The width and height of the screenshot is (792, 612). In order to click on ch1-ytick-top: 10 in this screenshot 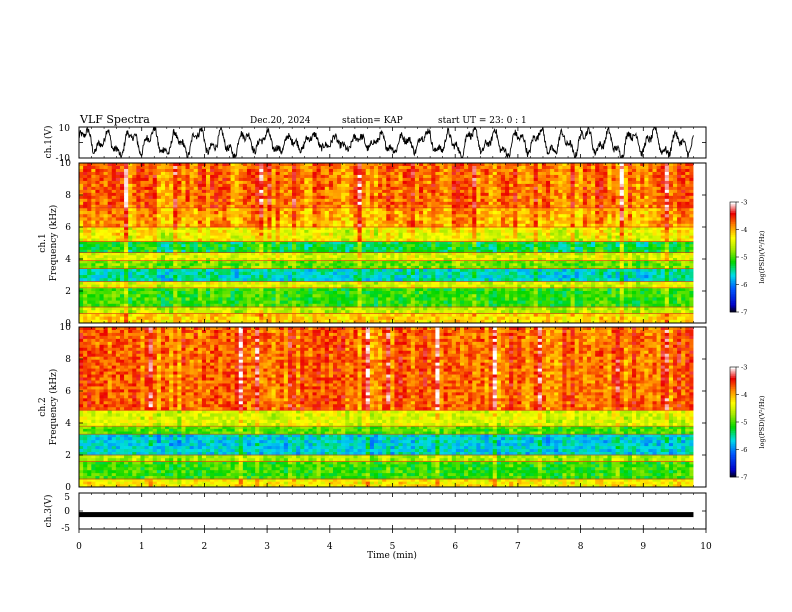, I will do `click(65, 129)`.